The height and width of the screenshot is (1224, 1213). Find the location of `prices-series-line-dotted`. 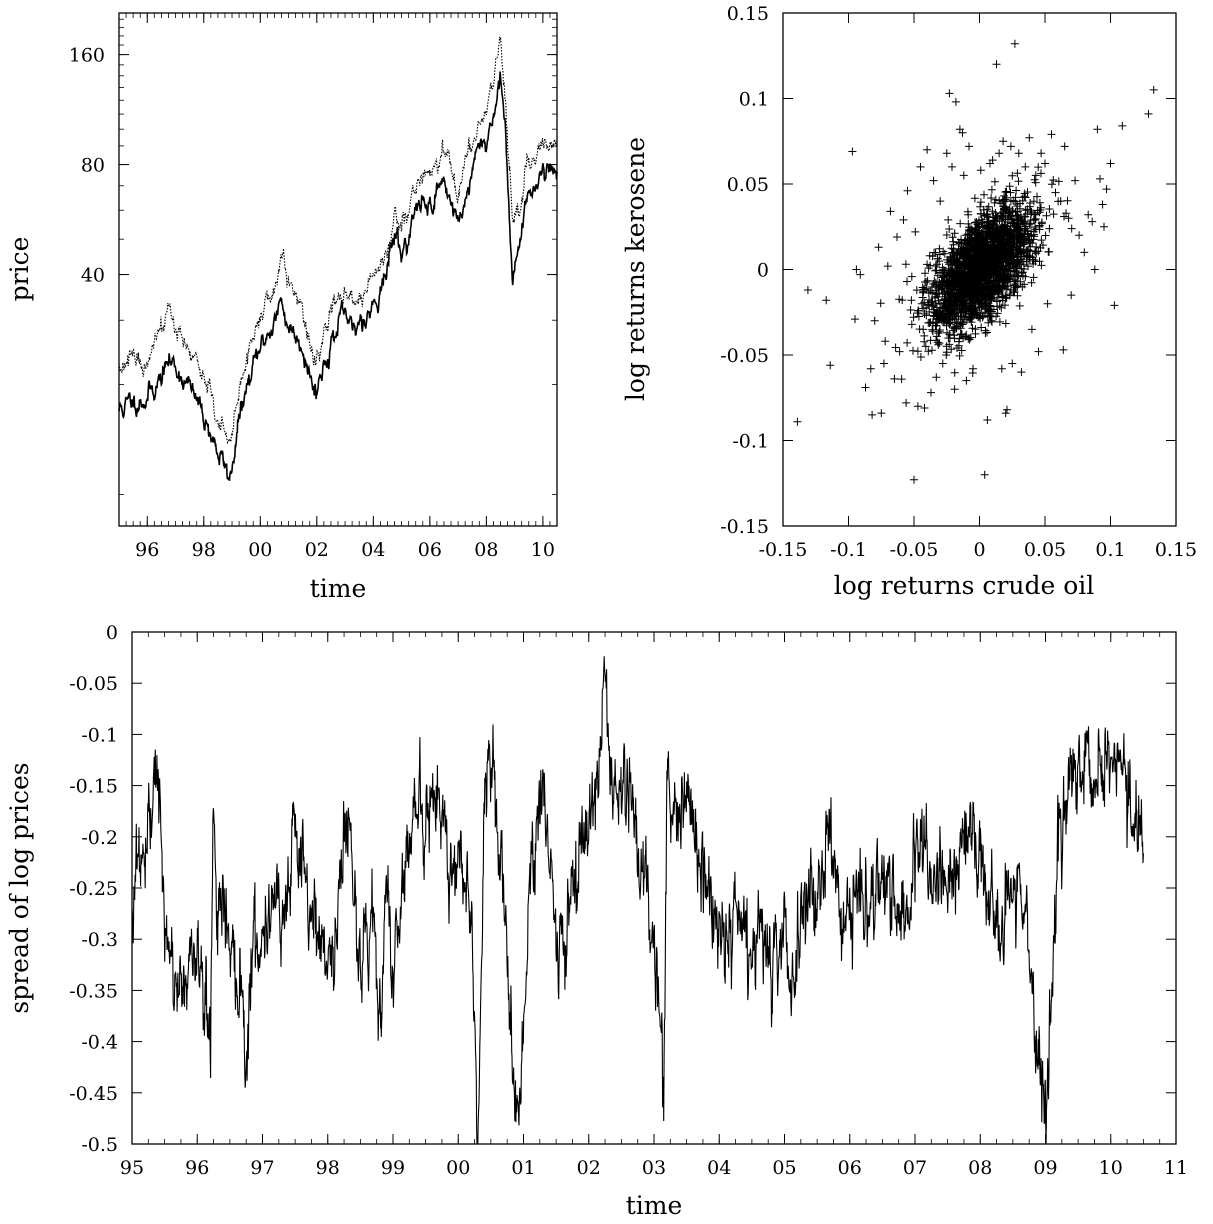

prices-series-line-dotted is located at coordinates (338, 240).